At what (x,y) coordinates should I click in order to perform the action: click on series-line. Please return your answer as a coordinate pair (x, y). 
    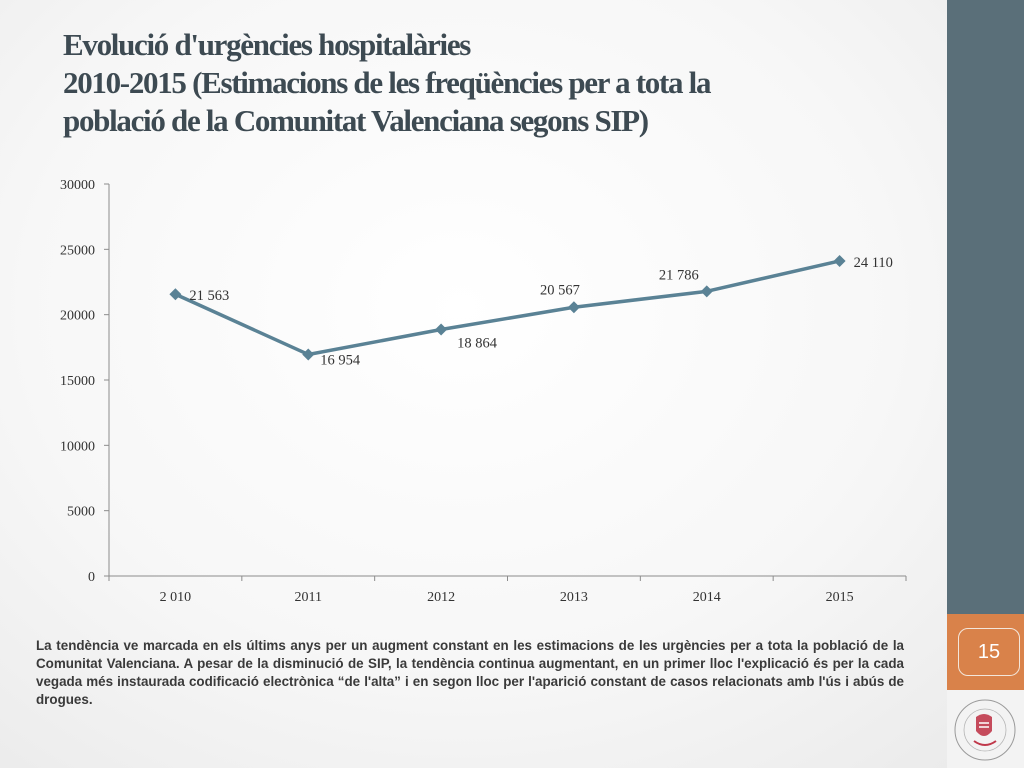
    Looking at the image, I should click on (507, 308).